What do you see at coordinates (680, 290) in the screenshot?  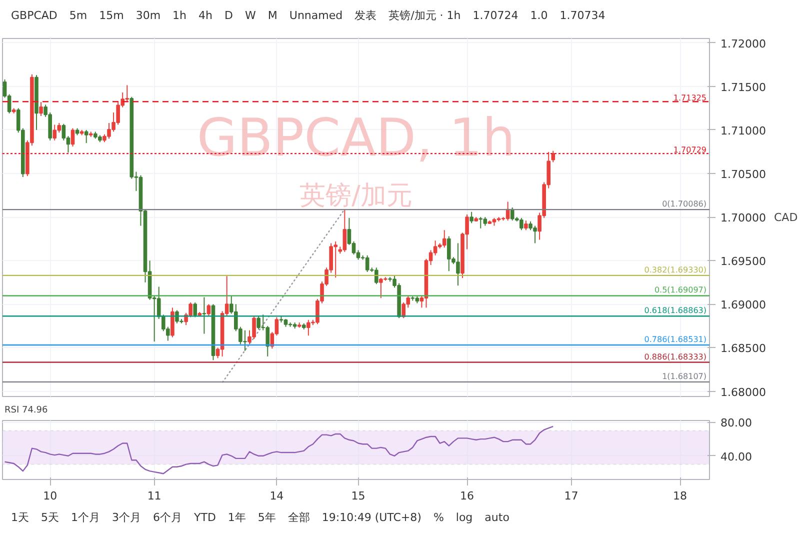 I see `ref-line-label: 0.5(1.69097)` at bounding box center [680, 290].